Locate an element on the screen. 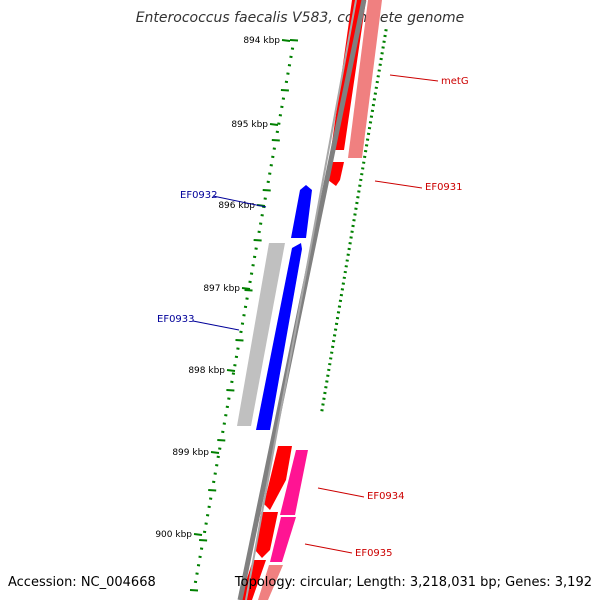 This screenshot has width=600, height=600. label-leader-ef0931 is located at coordinates (398, 184).